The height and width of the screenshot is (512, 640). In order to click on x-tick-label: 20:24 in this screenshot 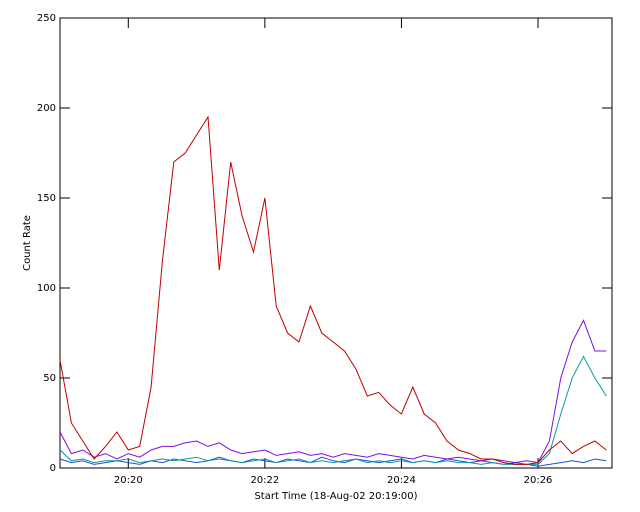, I will do `click(401, 480)`.